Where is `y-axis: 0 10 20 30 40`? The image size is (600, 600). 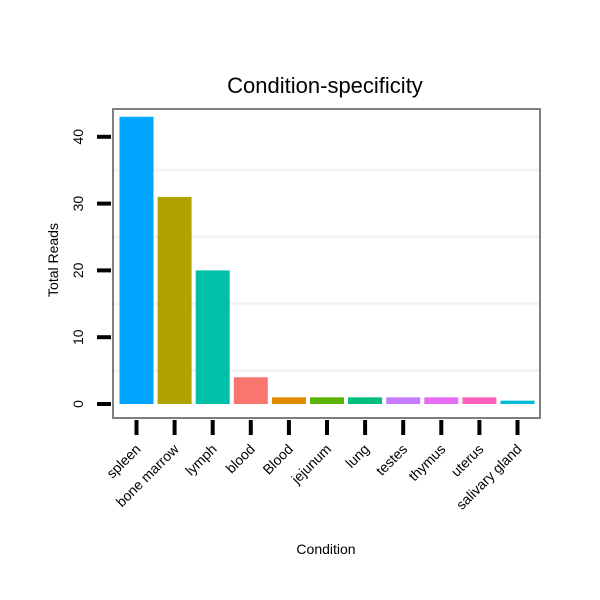 y-axis: 0 10 20 30 40 is located at coordinates (90, 268).